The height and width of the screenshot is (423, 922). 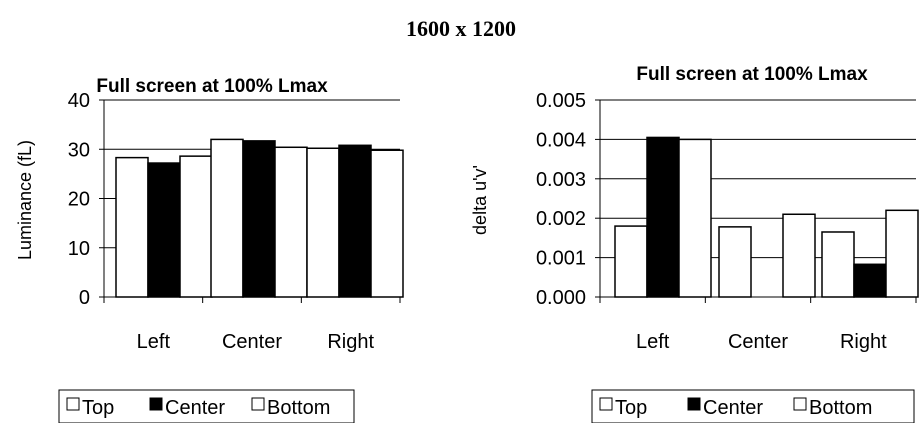 I want to click on y-tick-labels: 0 10 20 30 40, so click(x=79, y=199).